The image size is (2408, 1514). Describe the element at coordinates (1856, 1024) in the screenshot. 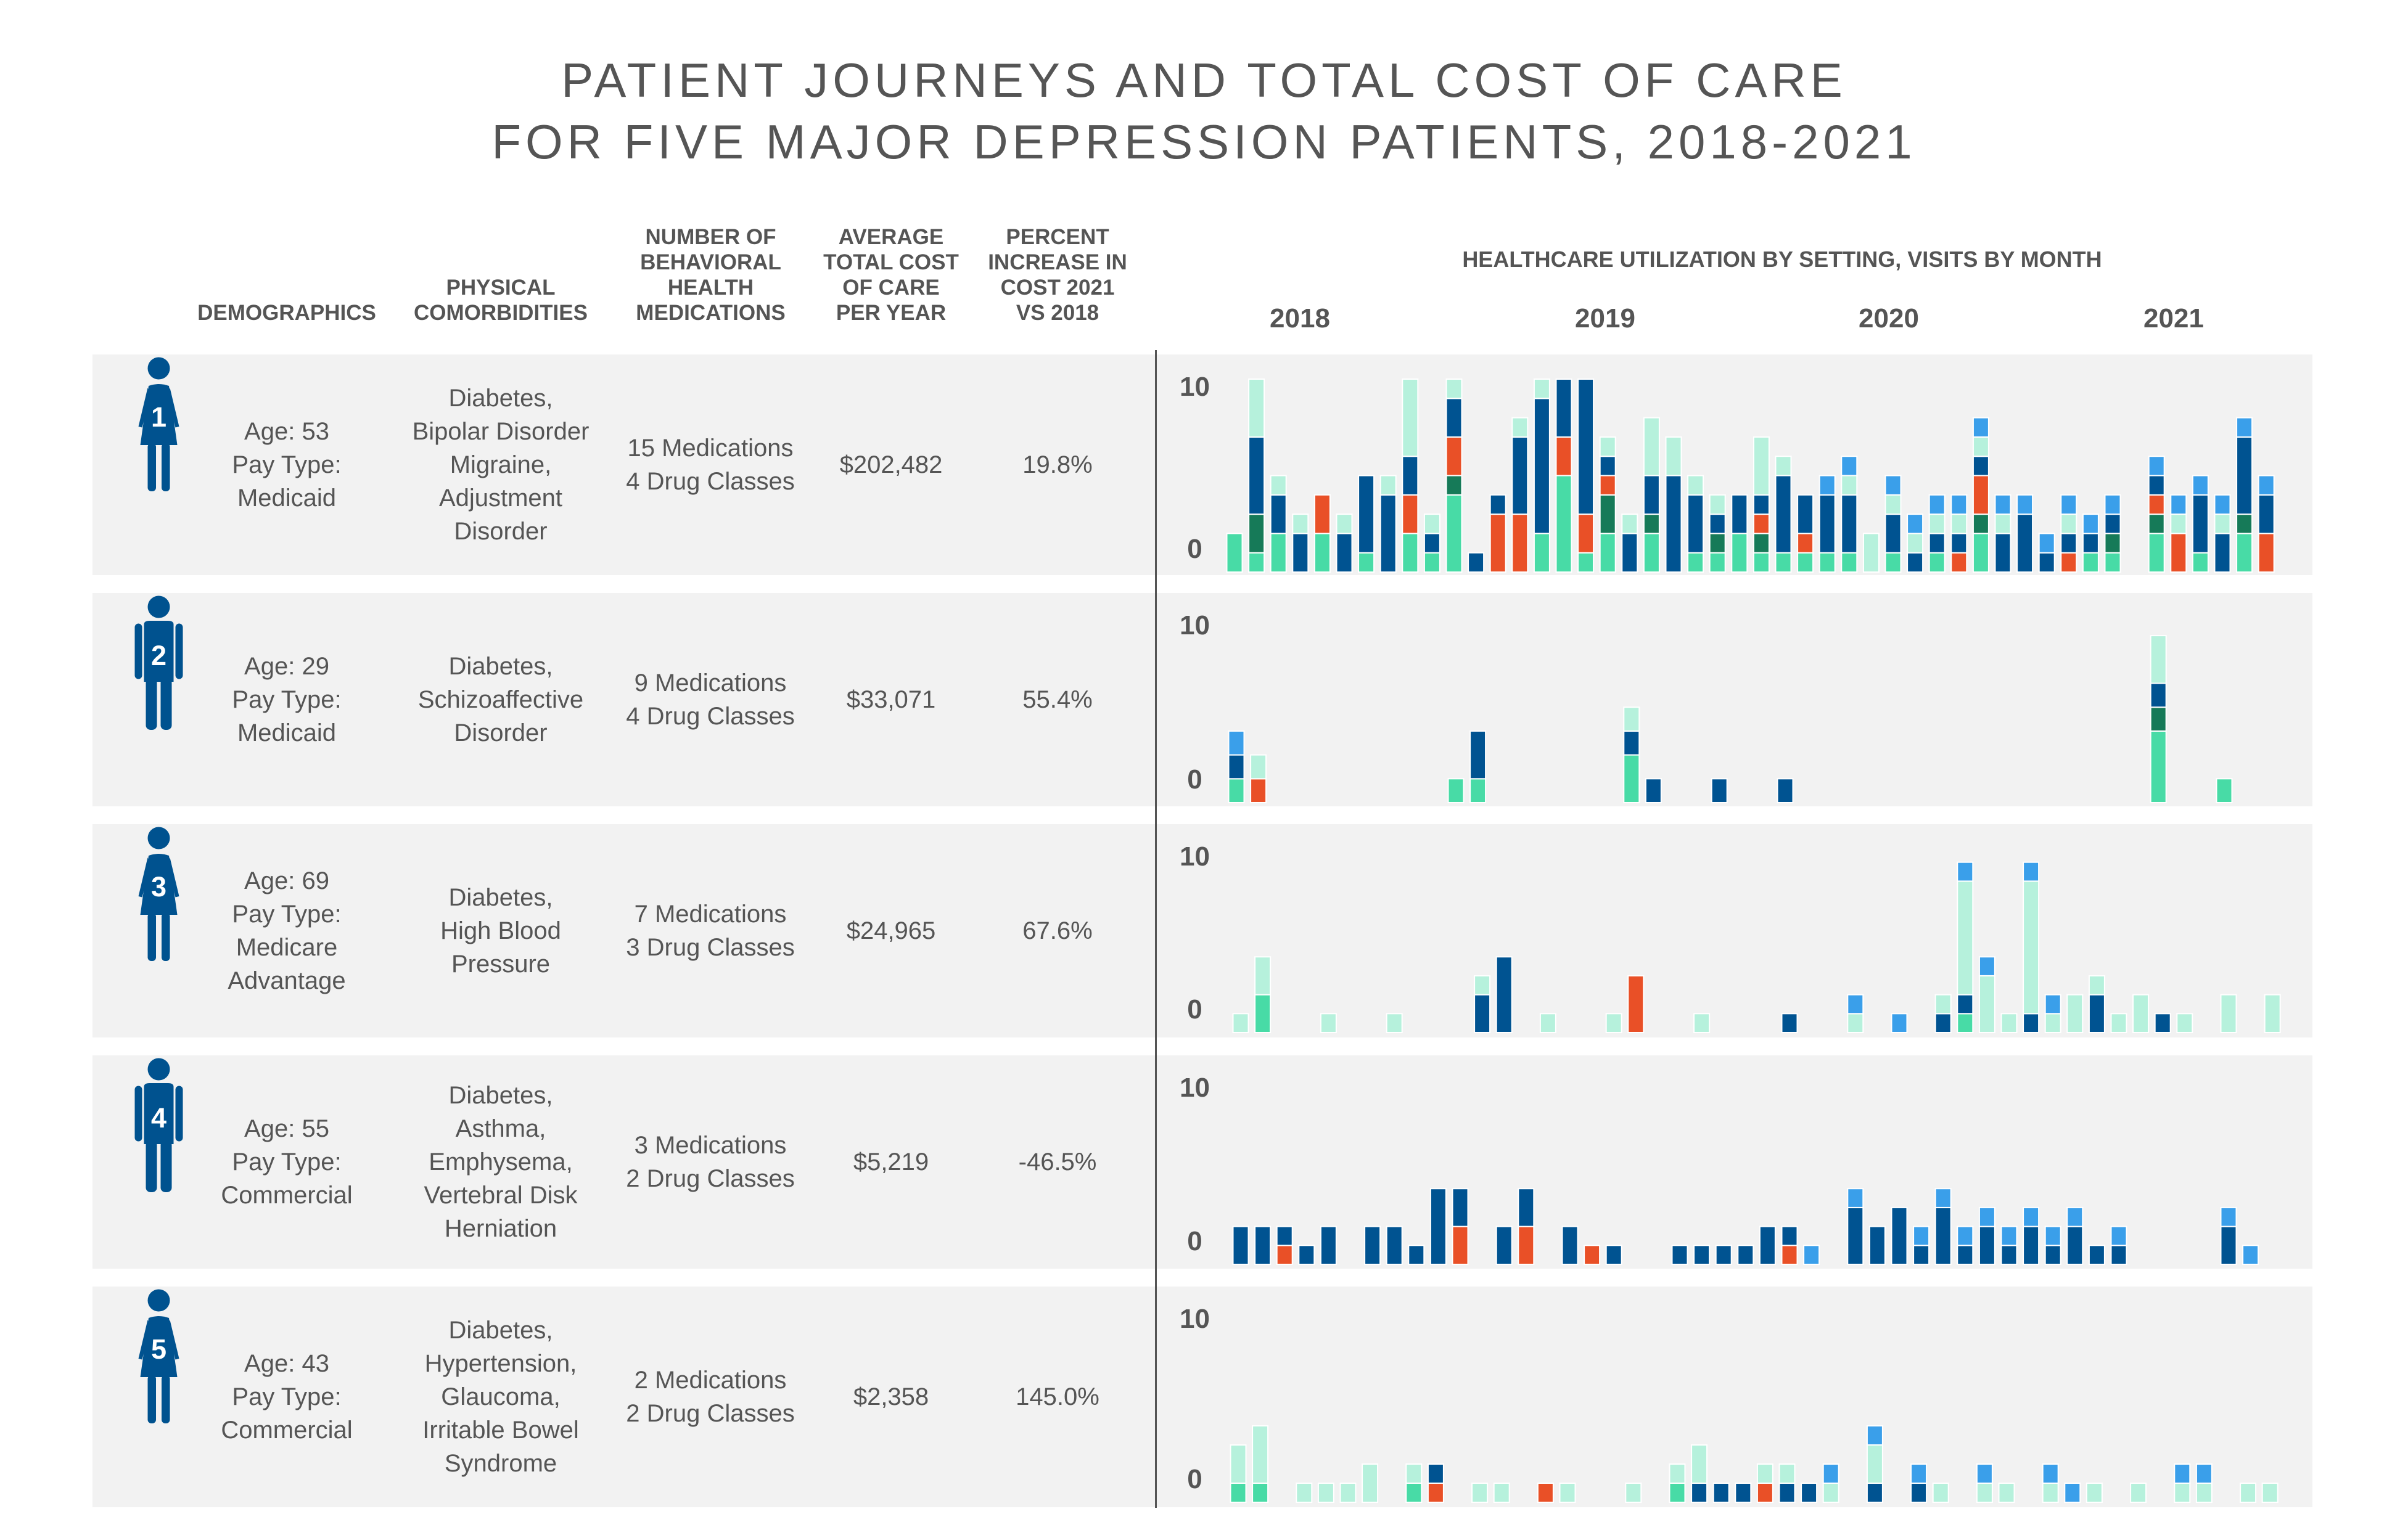

I see `bar-segment-p3-m29-m` at that location.